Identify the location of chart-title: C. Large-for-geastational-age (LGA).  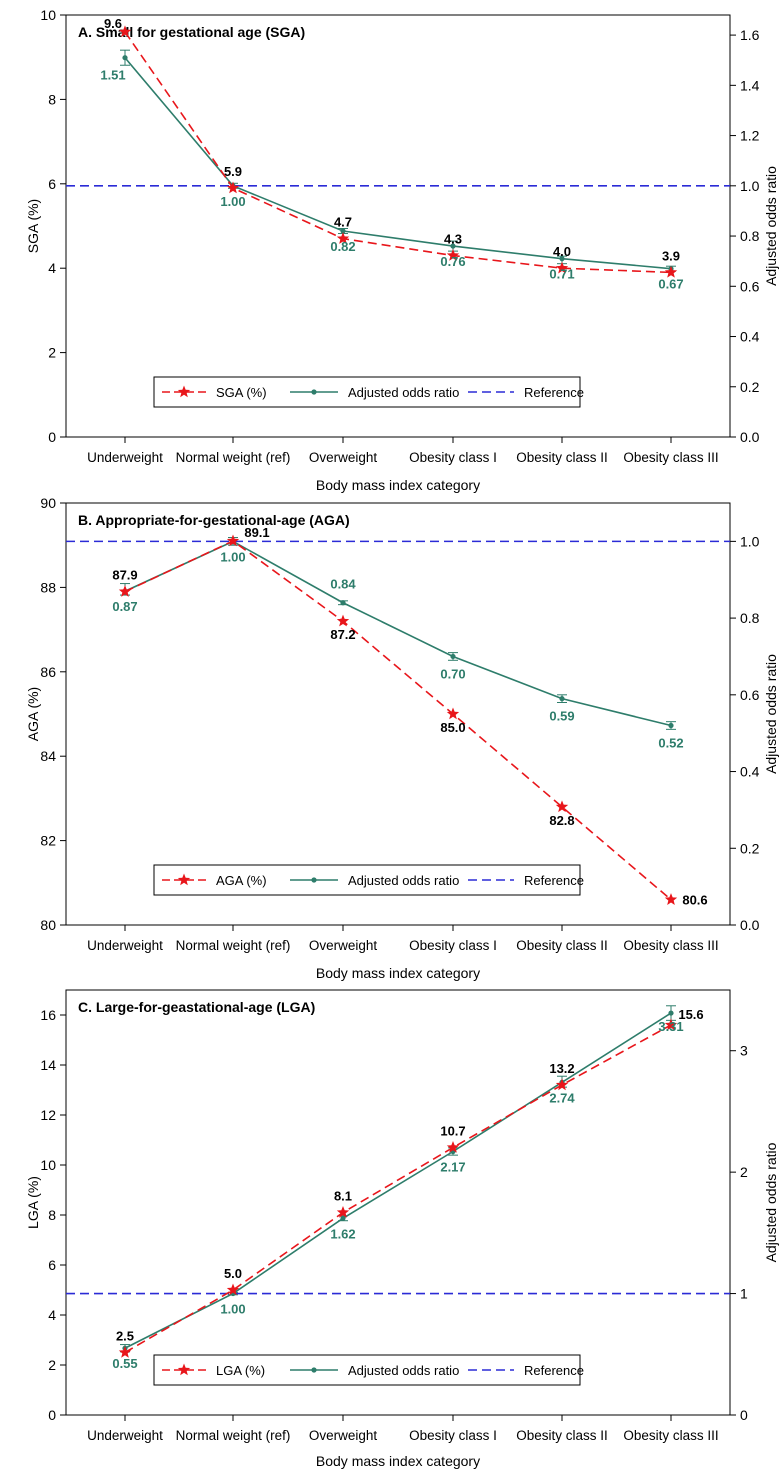
(196, 1007).